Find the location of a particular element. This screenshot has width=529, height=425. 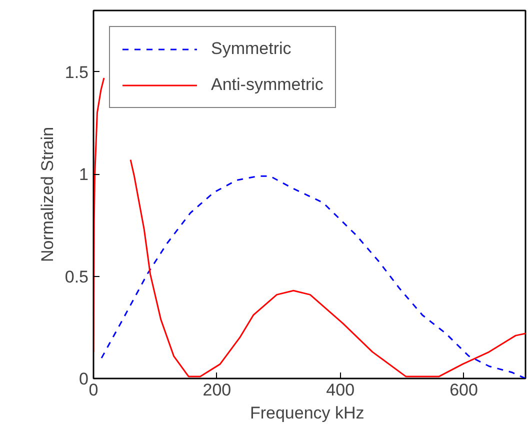

legend-label: Anti-symmetric is located at coordinates (267, 85).